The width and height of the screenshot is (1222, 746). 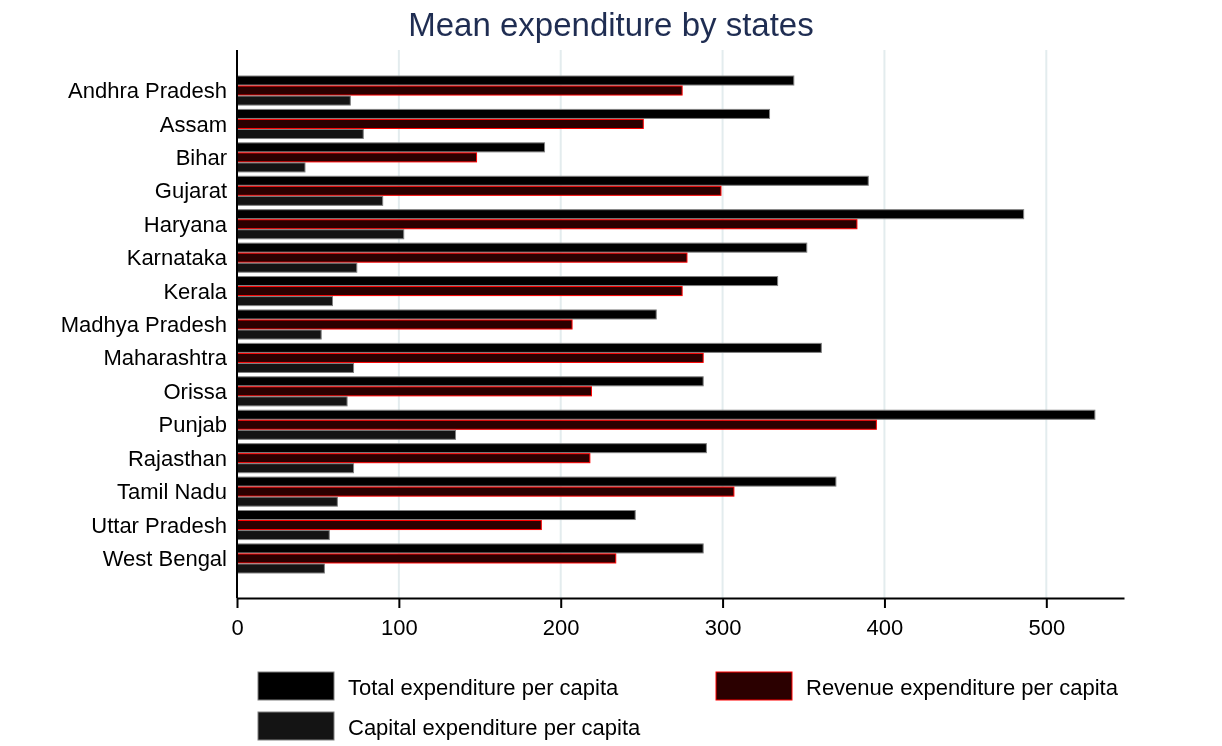 What do you see at coordinates (164, 558) in the screenshot?
I see `y-tick-label: West Bengal` at bounding box center [164, 558].